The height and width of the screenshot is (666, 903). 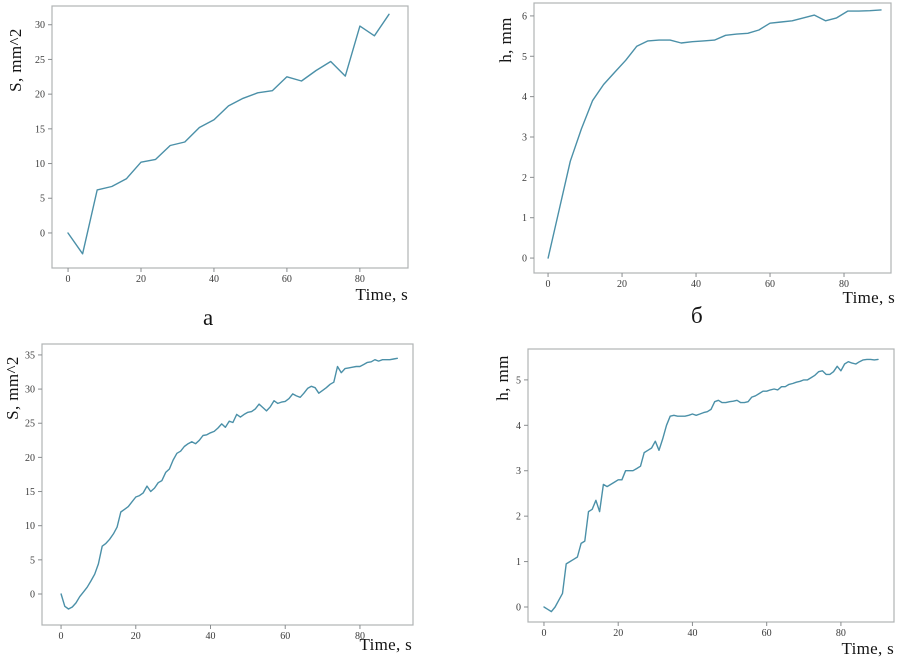 What do you see at coordinates (30, 355) in the screenshot?
I see `y-tick-label: 35` at bounding box center [30, 355].